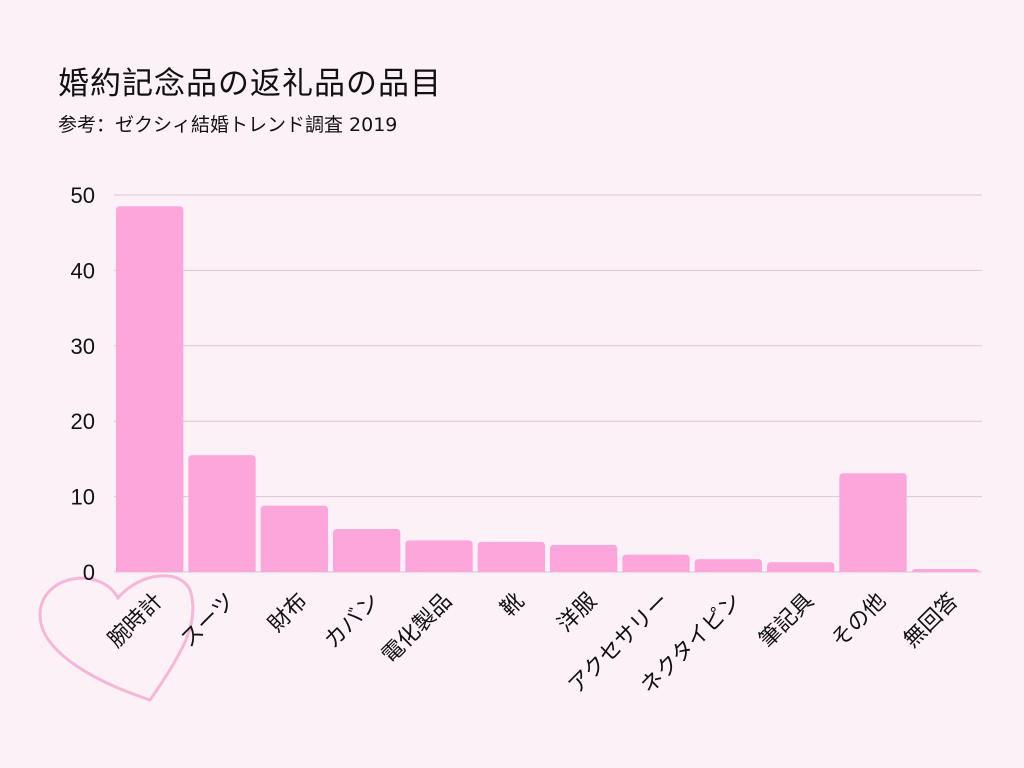 Image resolution: width=1024 pixels, height=768 pixels. What do you see at coordinates (83, 270) in the screenshot?
I see `y-tick-label: 40` at bounding box center [83, 270].